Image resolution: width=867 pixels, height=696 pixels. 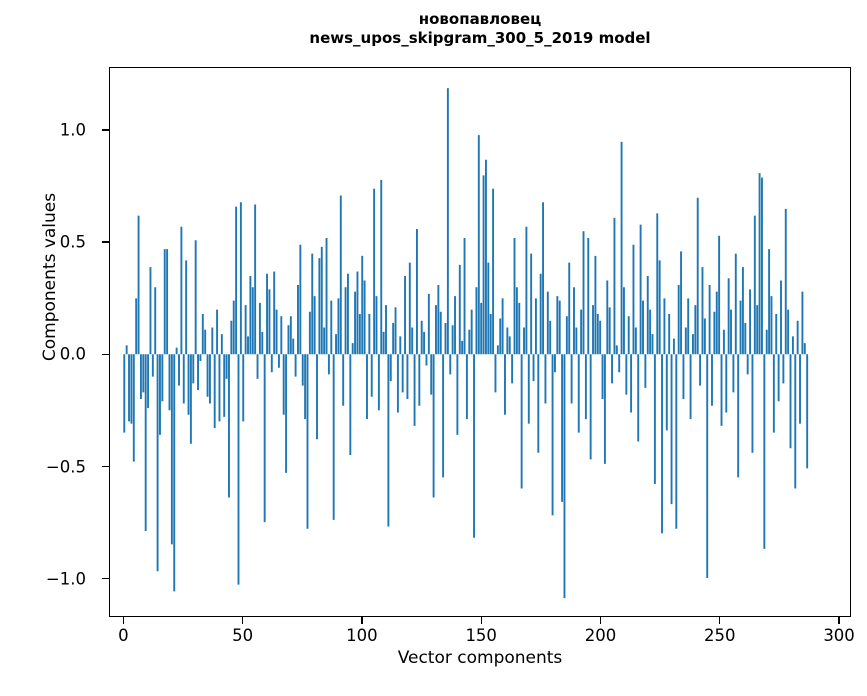 I want to click on x-tick-label: 50, so click(x=243, y=635).